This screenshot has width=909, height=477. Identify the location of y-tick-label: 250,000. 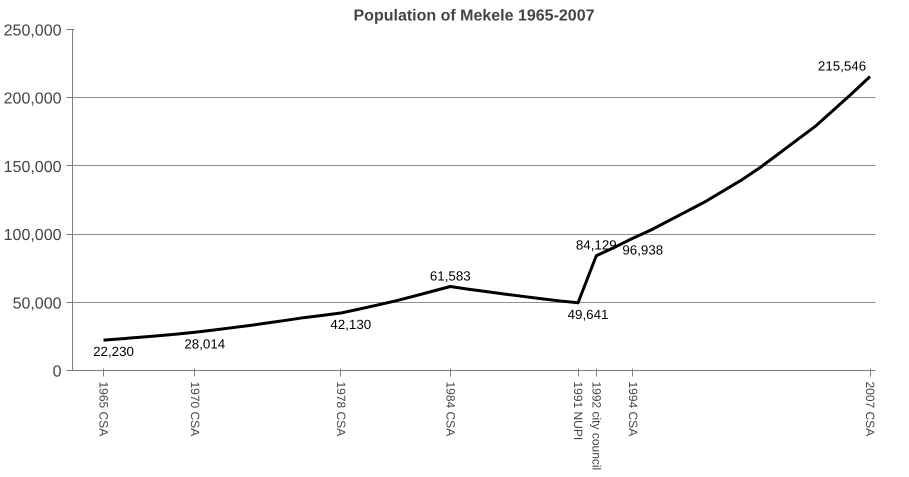
(33, 31).